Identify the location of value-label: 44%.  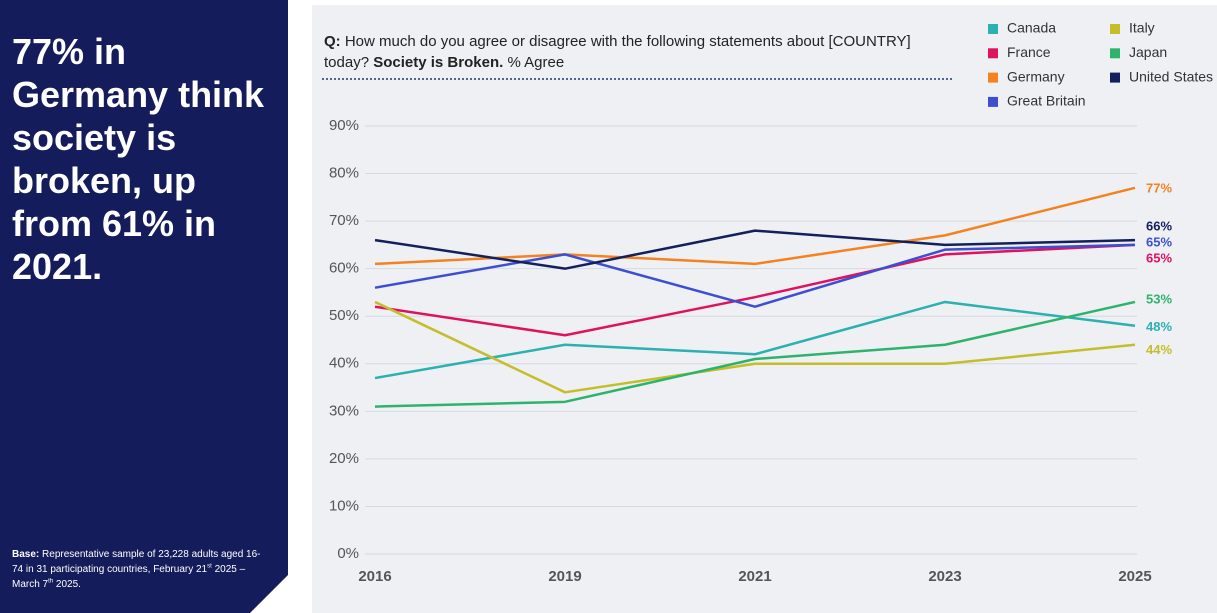
(1159, 349).